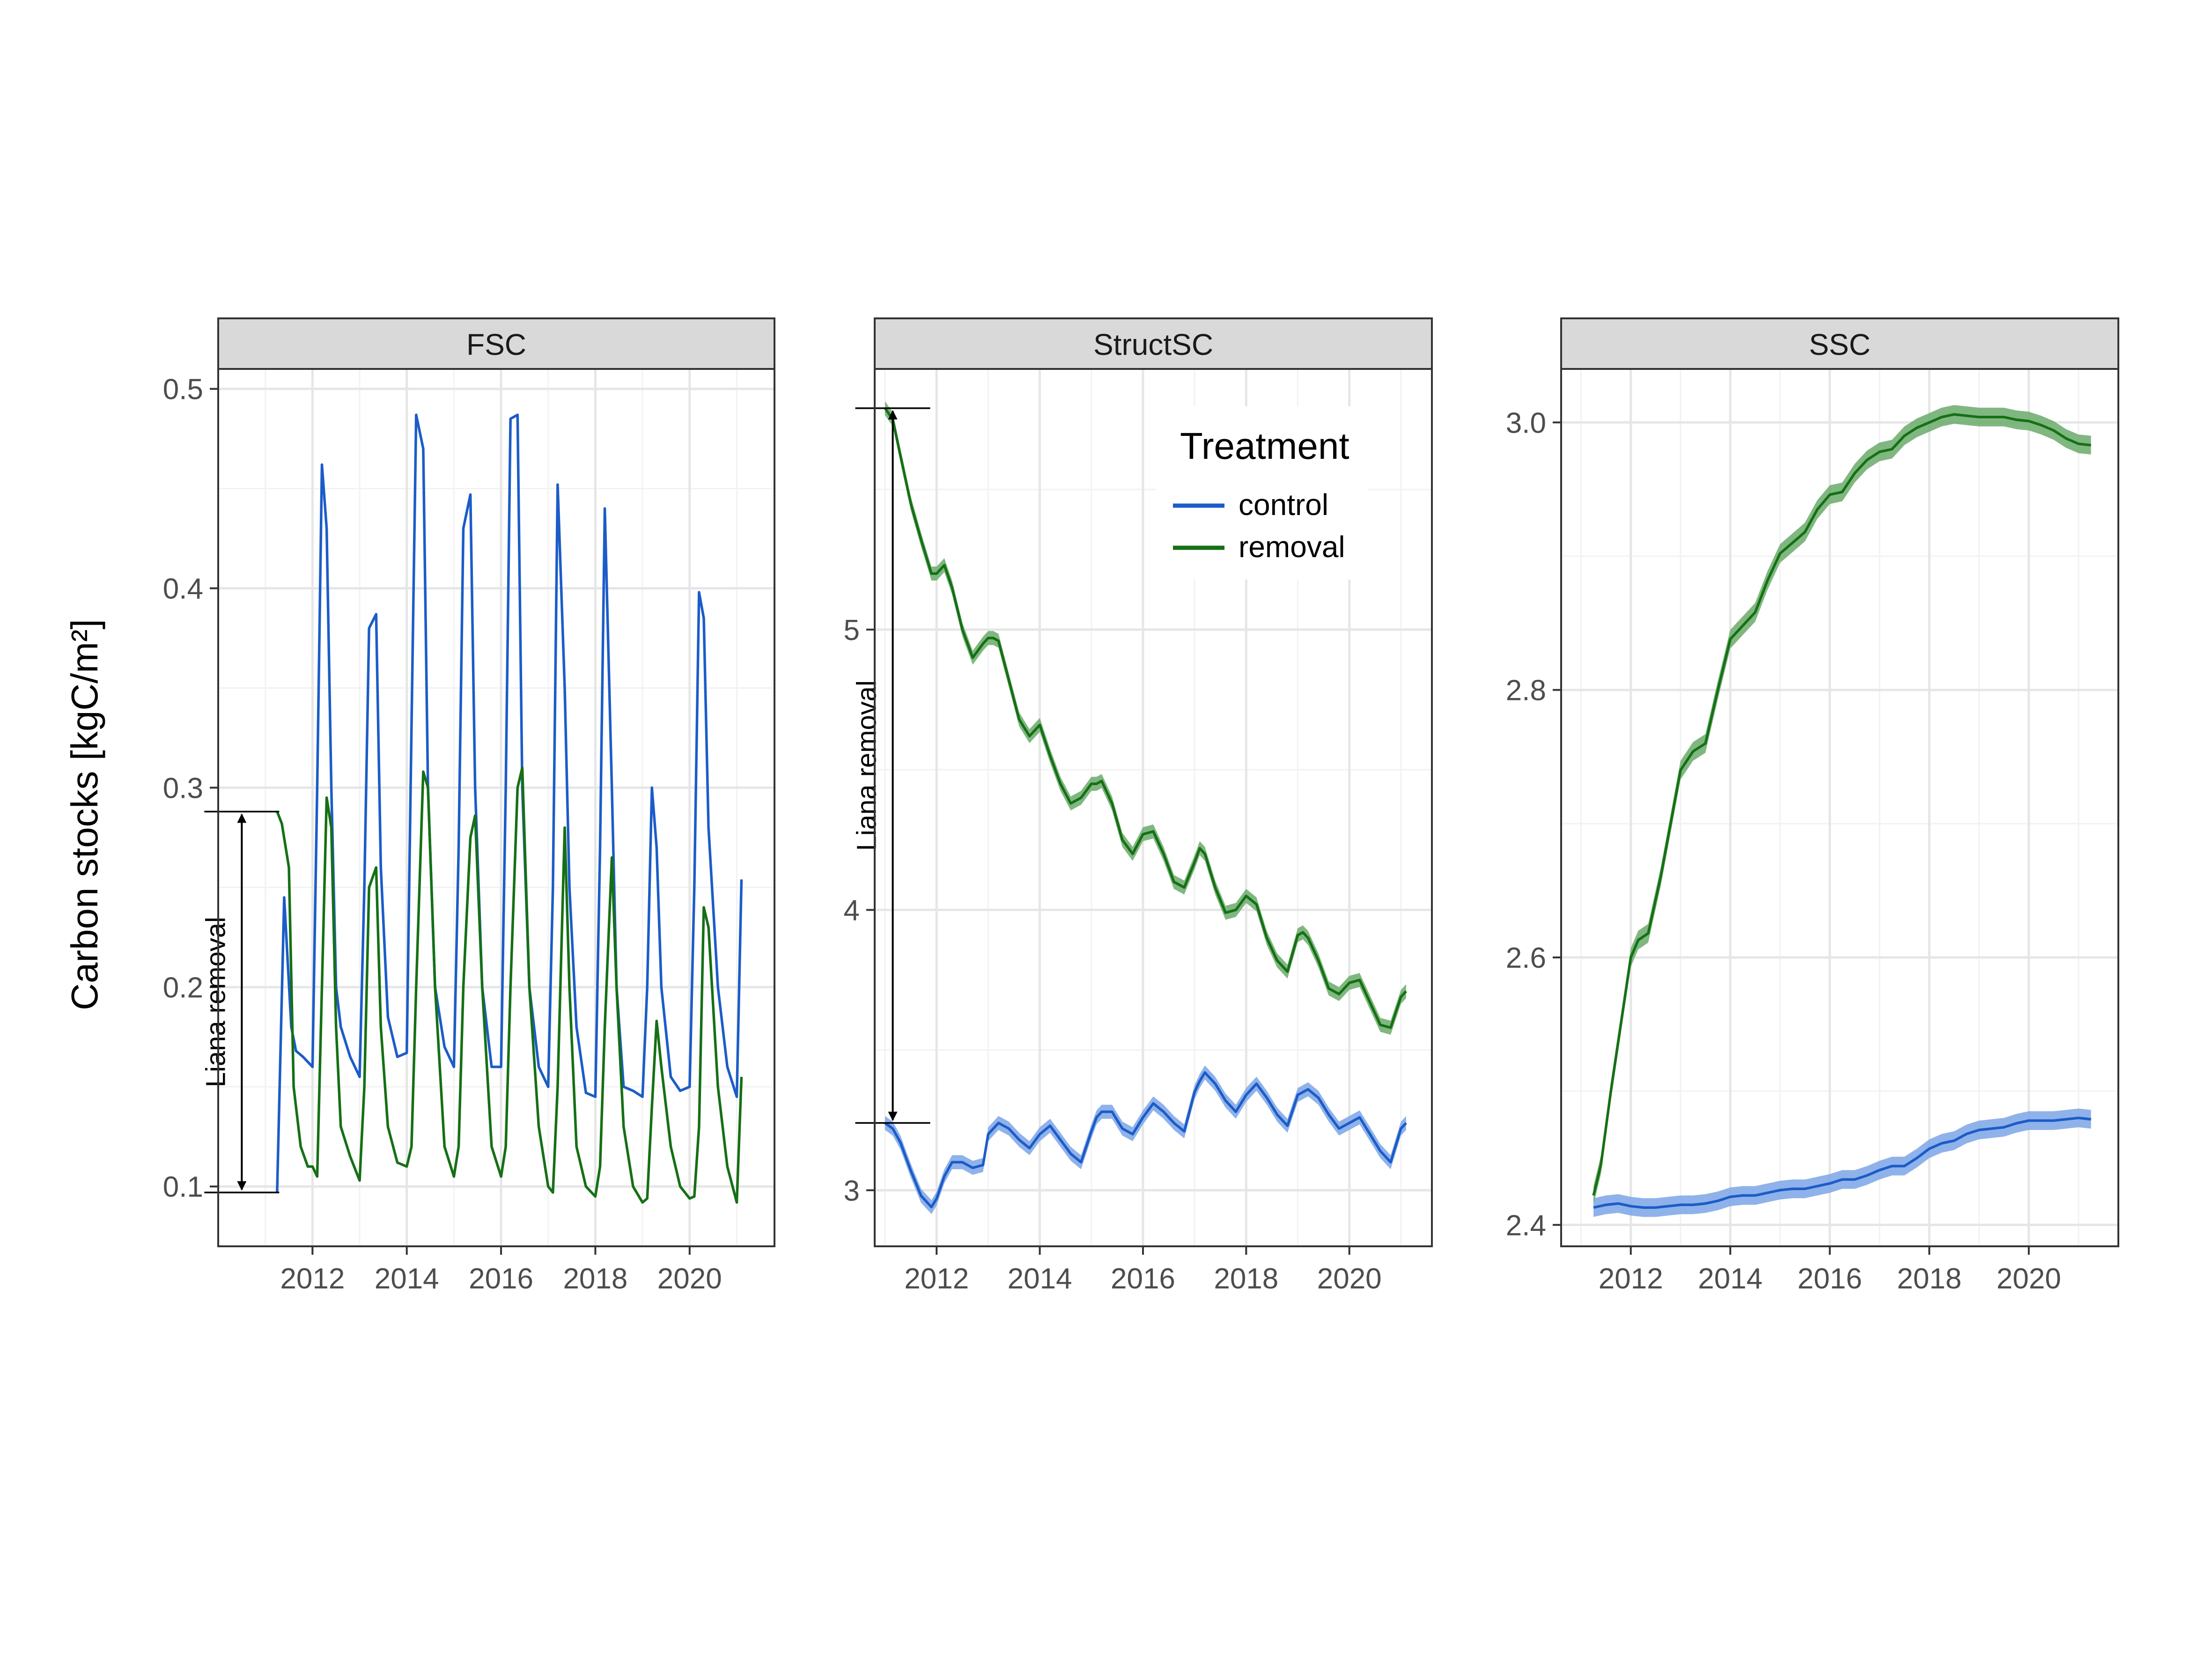 The height and width of the screenshot is (1663, 2212). Describe the element at coordinates (852, 1191) in the screenshot. I see `y-tick-label: 3` at that location.